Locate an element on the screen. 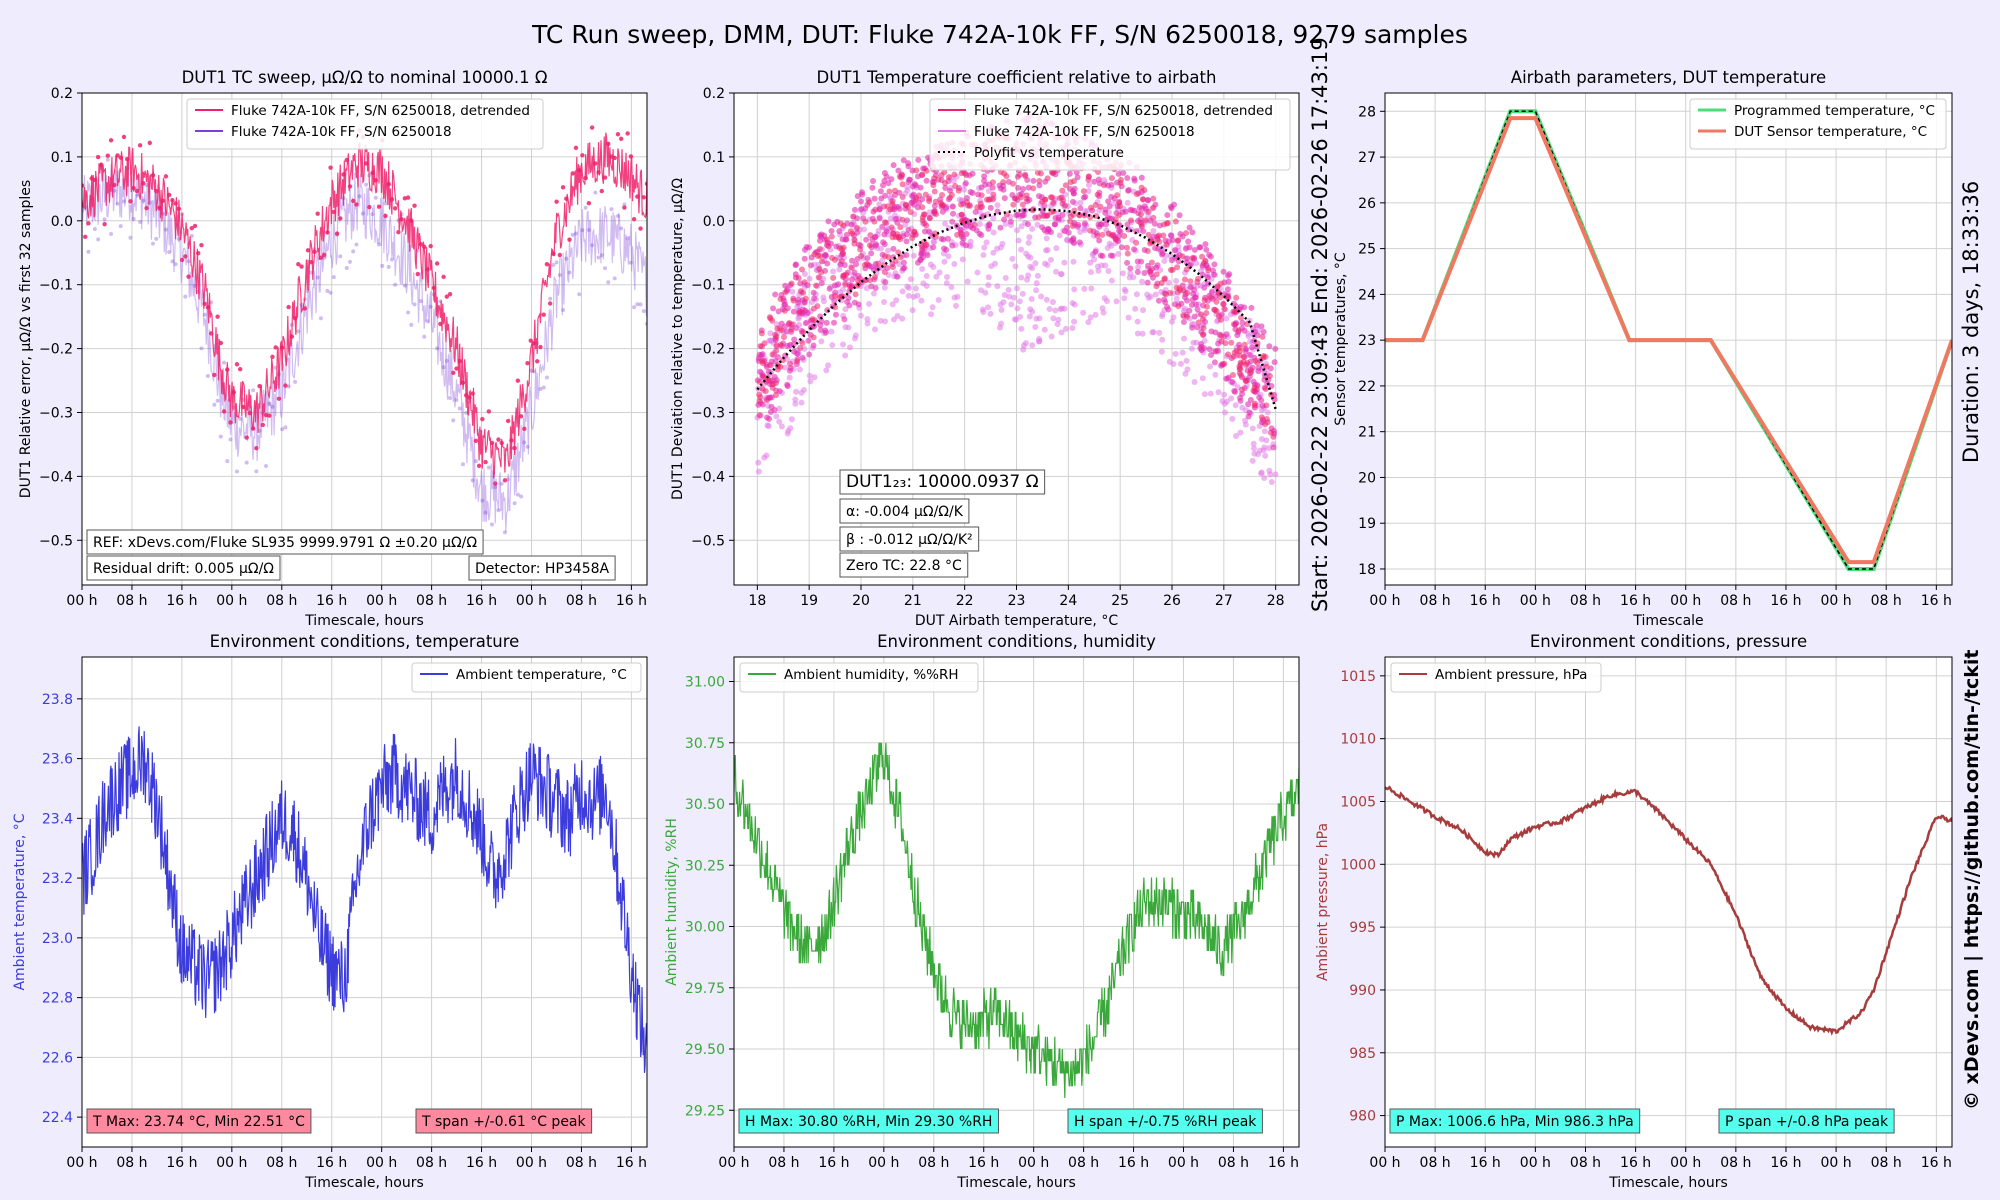  y-tick-label: 990 is located at coordinates (1362, 991).